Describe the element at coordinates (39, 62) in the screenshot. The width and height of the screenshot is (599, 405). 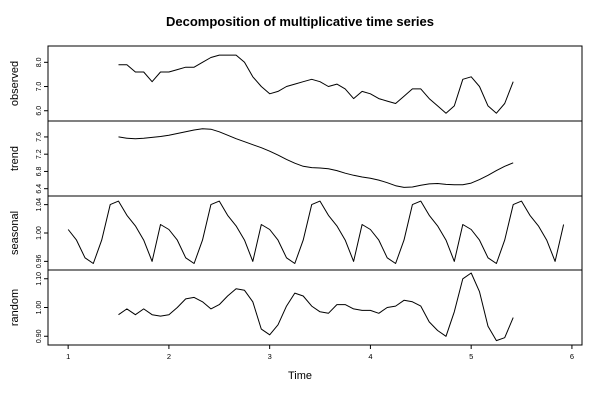
I see `y-tick-label-observed-2: 8.0` at that location.